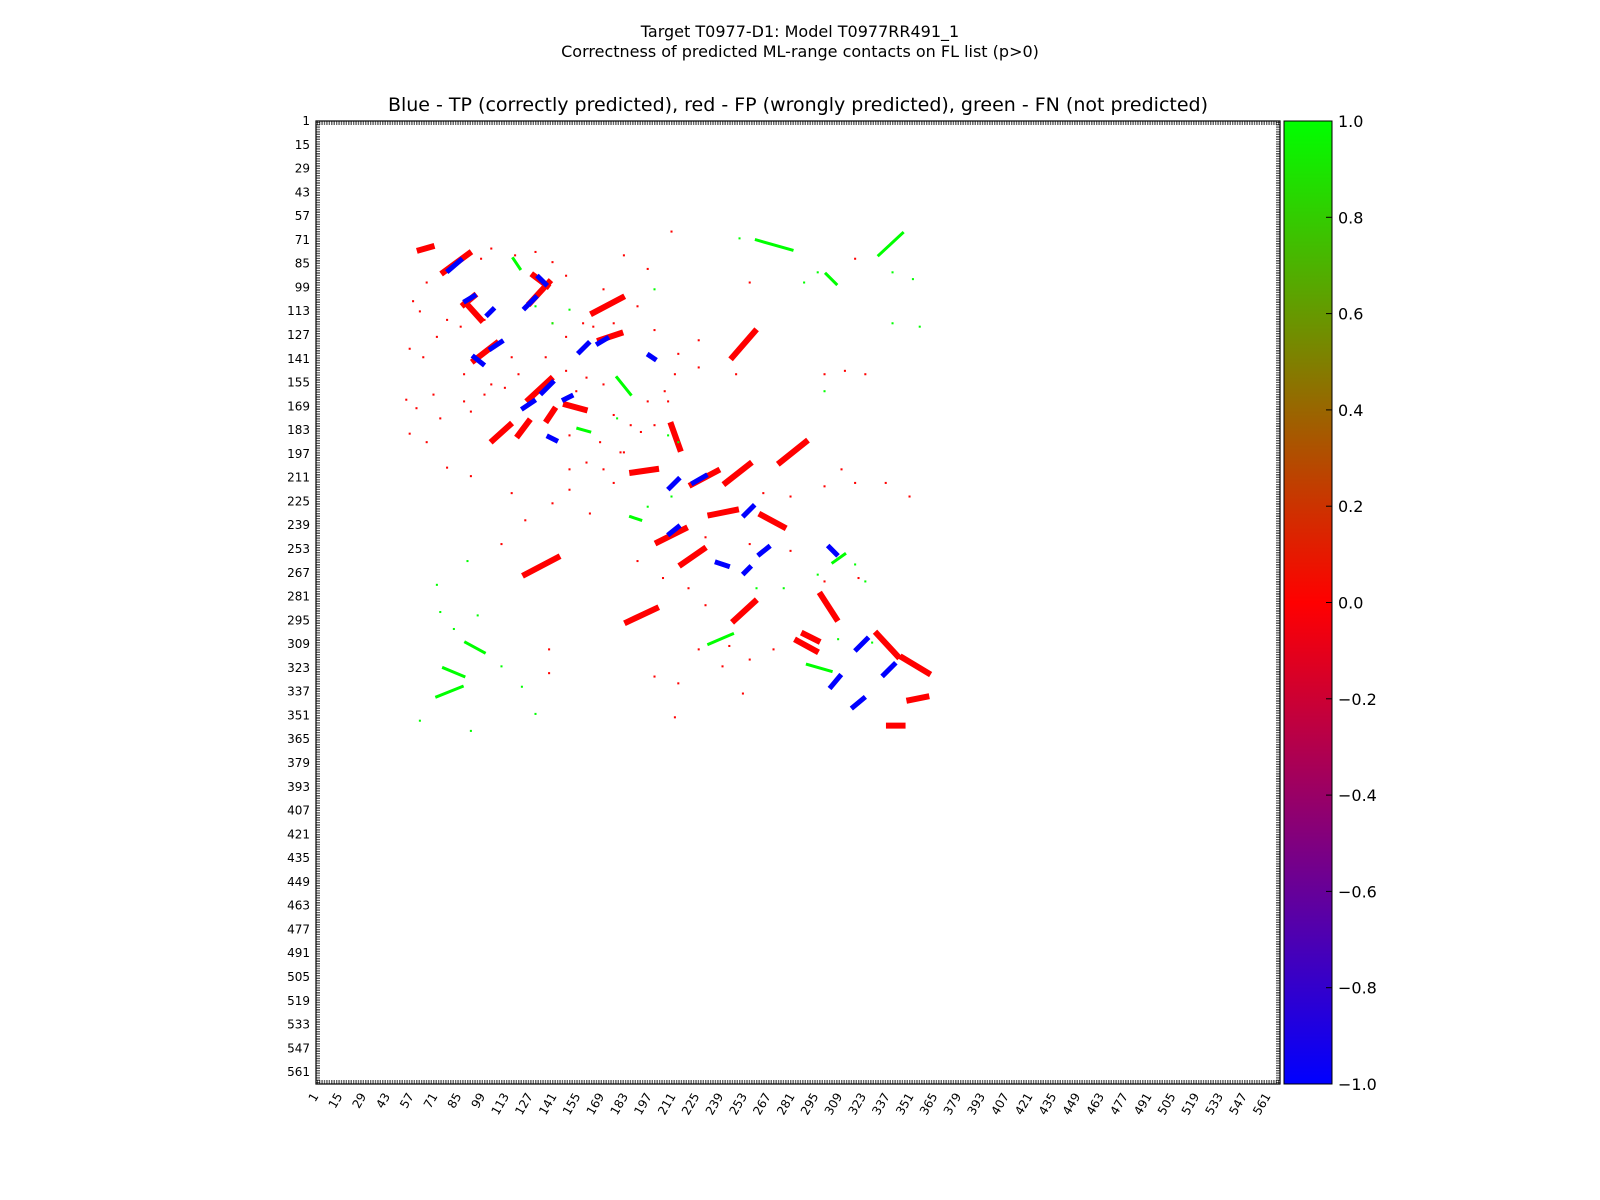 This screenshot has width=1600, height=1200. What do you see at coordinates (976, 1104) in the screenshot?
I see `x-tick-label: 393` at bounding box center [976, 1104].